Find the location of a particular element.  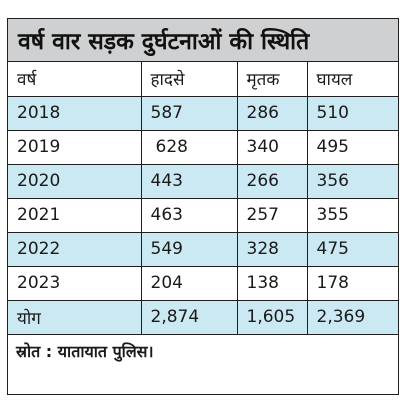

total-label: योग is located at coordinates (74, 317).